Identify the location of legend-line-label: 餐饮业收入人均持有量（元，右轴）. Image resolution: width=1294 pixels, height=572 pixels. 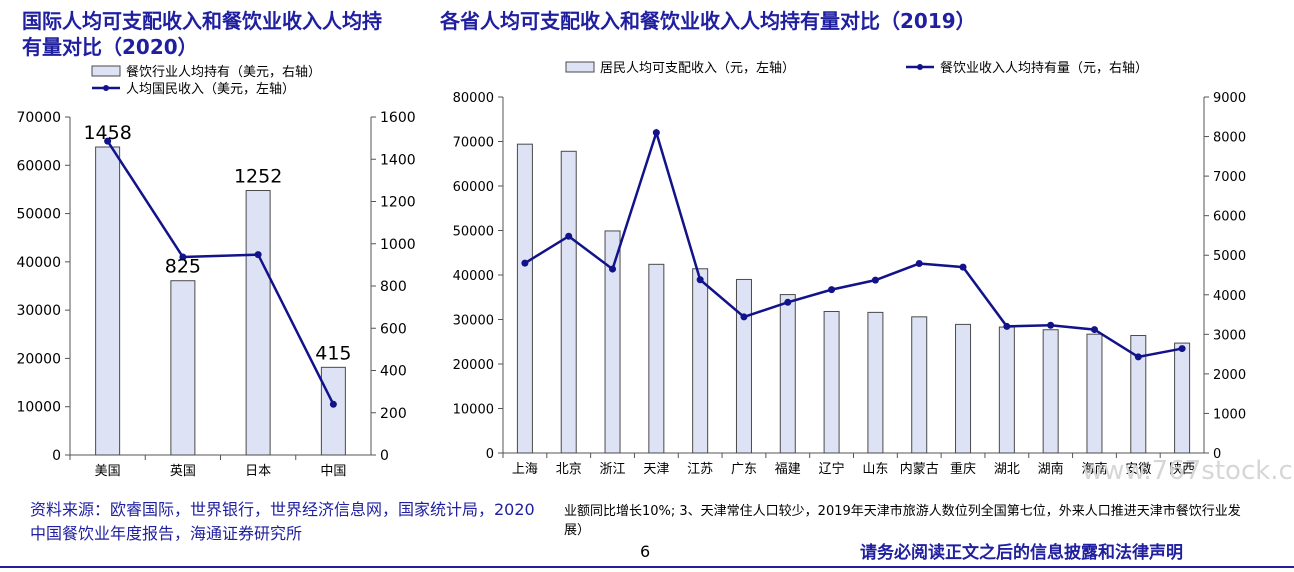
(1044, 68).